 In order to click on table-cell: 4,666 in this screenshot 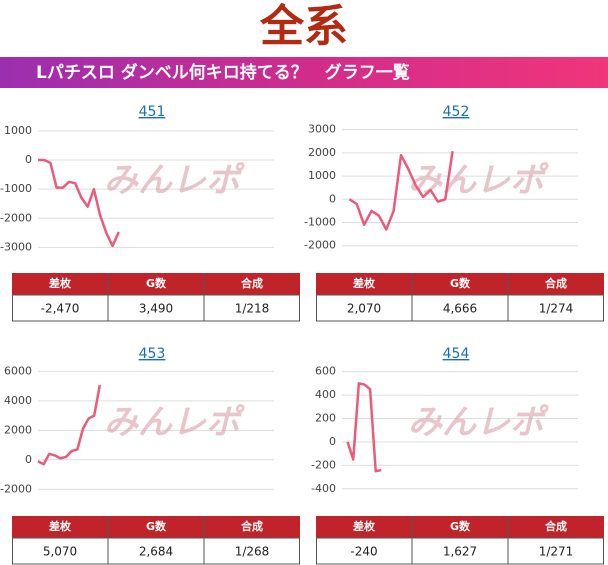, I will do `click(460, 309)`.